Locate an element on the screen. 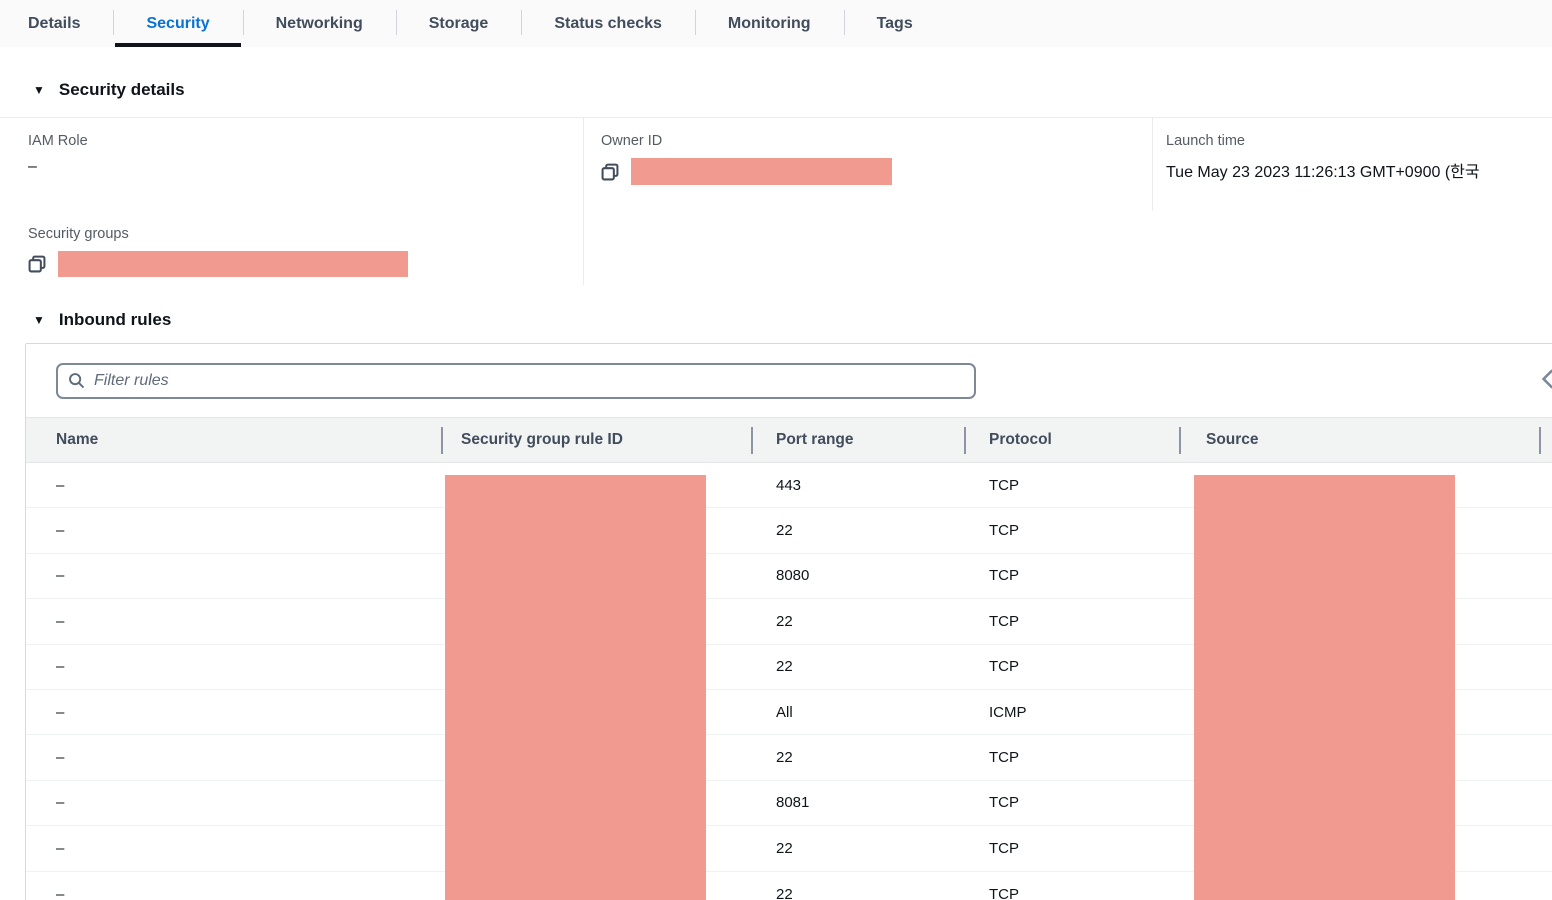 The image size is (1552, 900). tab-tags: Tags is located at coordinates (894, 23).